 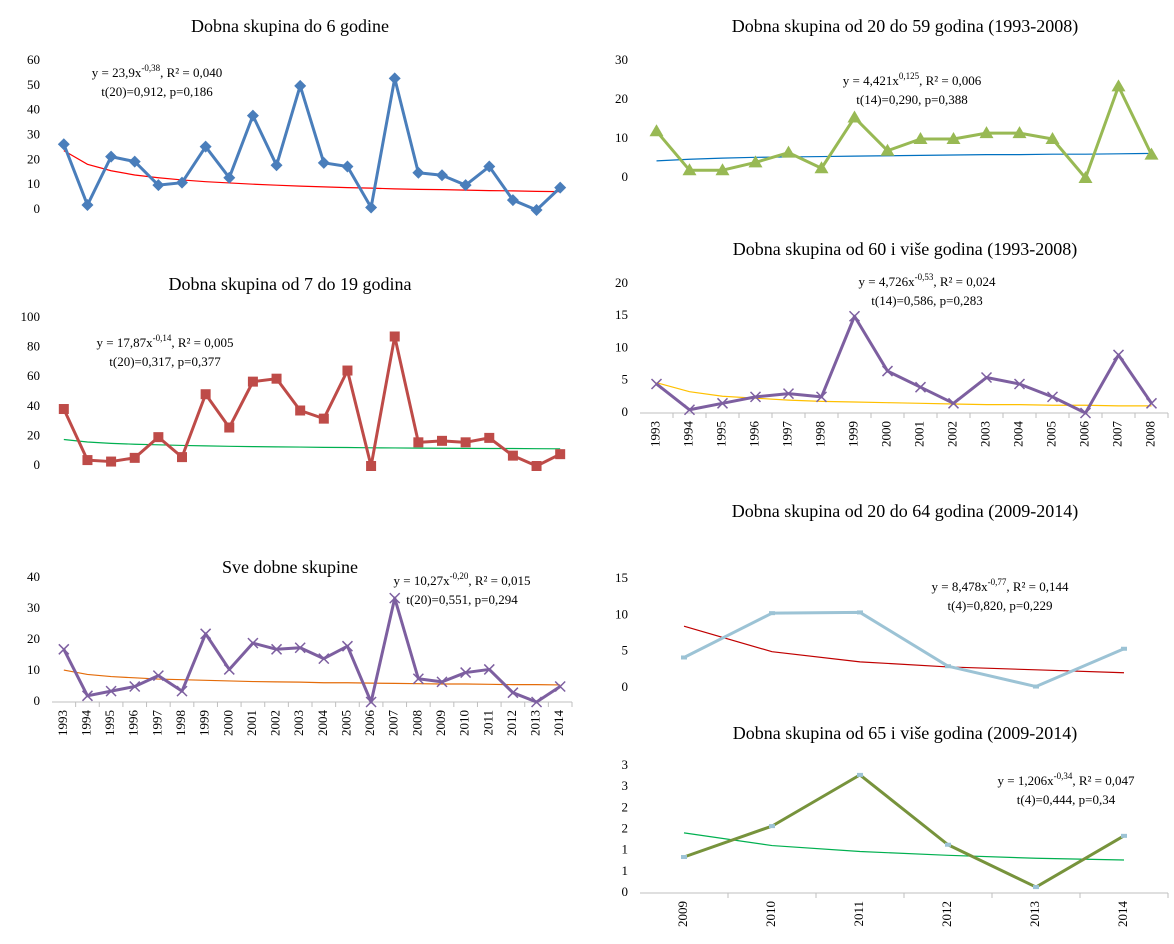 What do you see at coordinates (31, 316) in the screenshot?
I see `y-tick-label: 100` at bounding box center [31, 316].